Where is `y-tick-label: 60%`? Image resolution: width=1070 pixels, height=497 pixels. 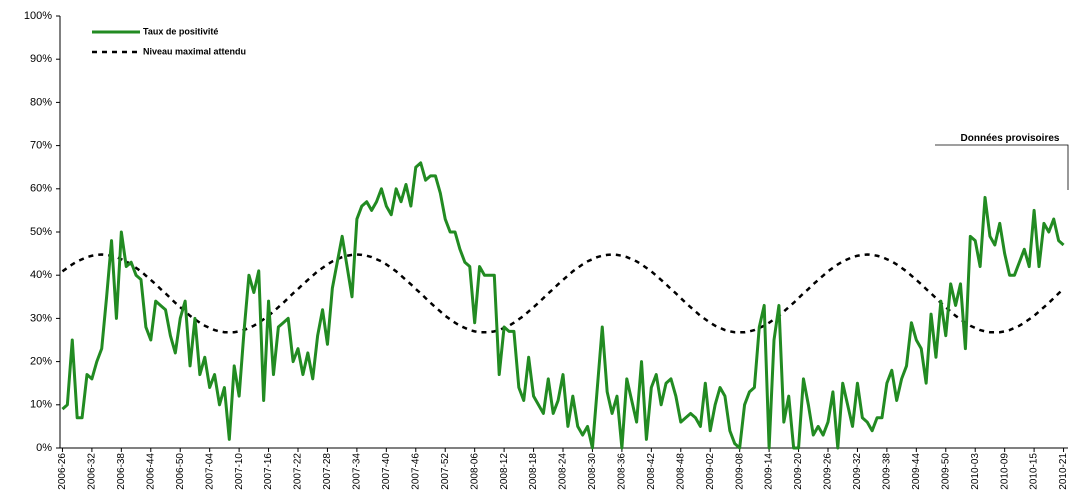
y-tick-label: 60% is located at coordinates (41, 189).